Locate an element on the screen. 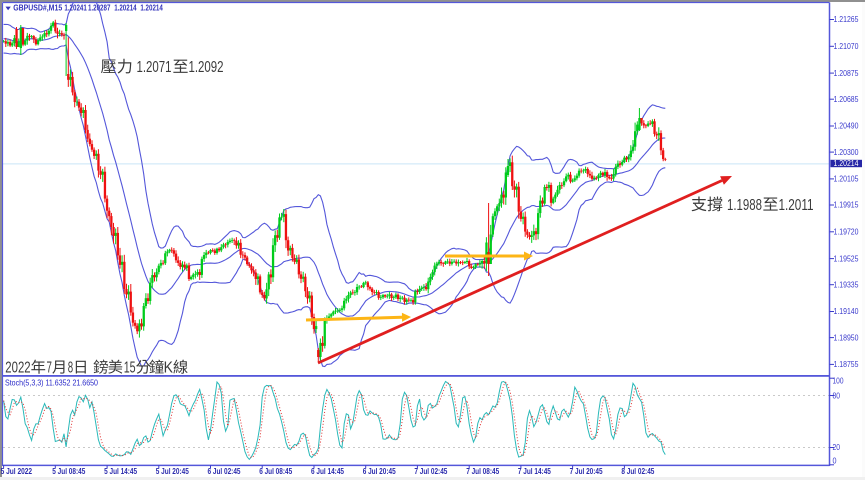 This screenshot has width=865, height=480. svg-text: 1.20490 is located at coordinates (846, 126).